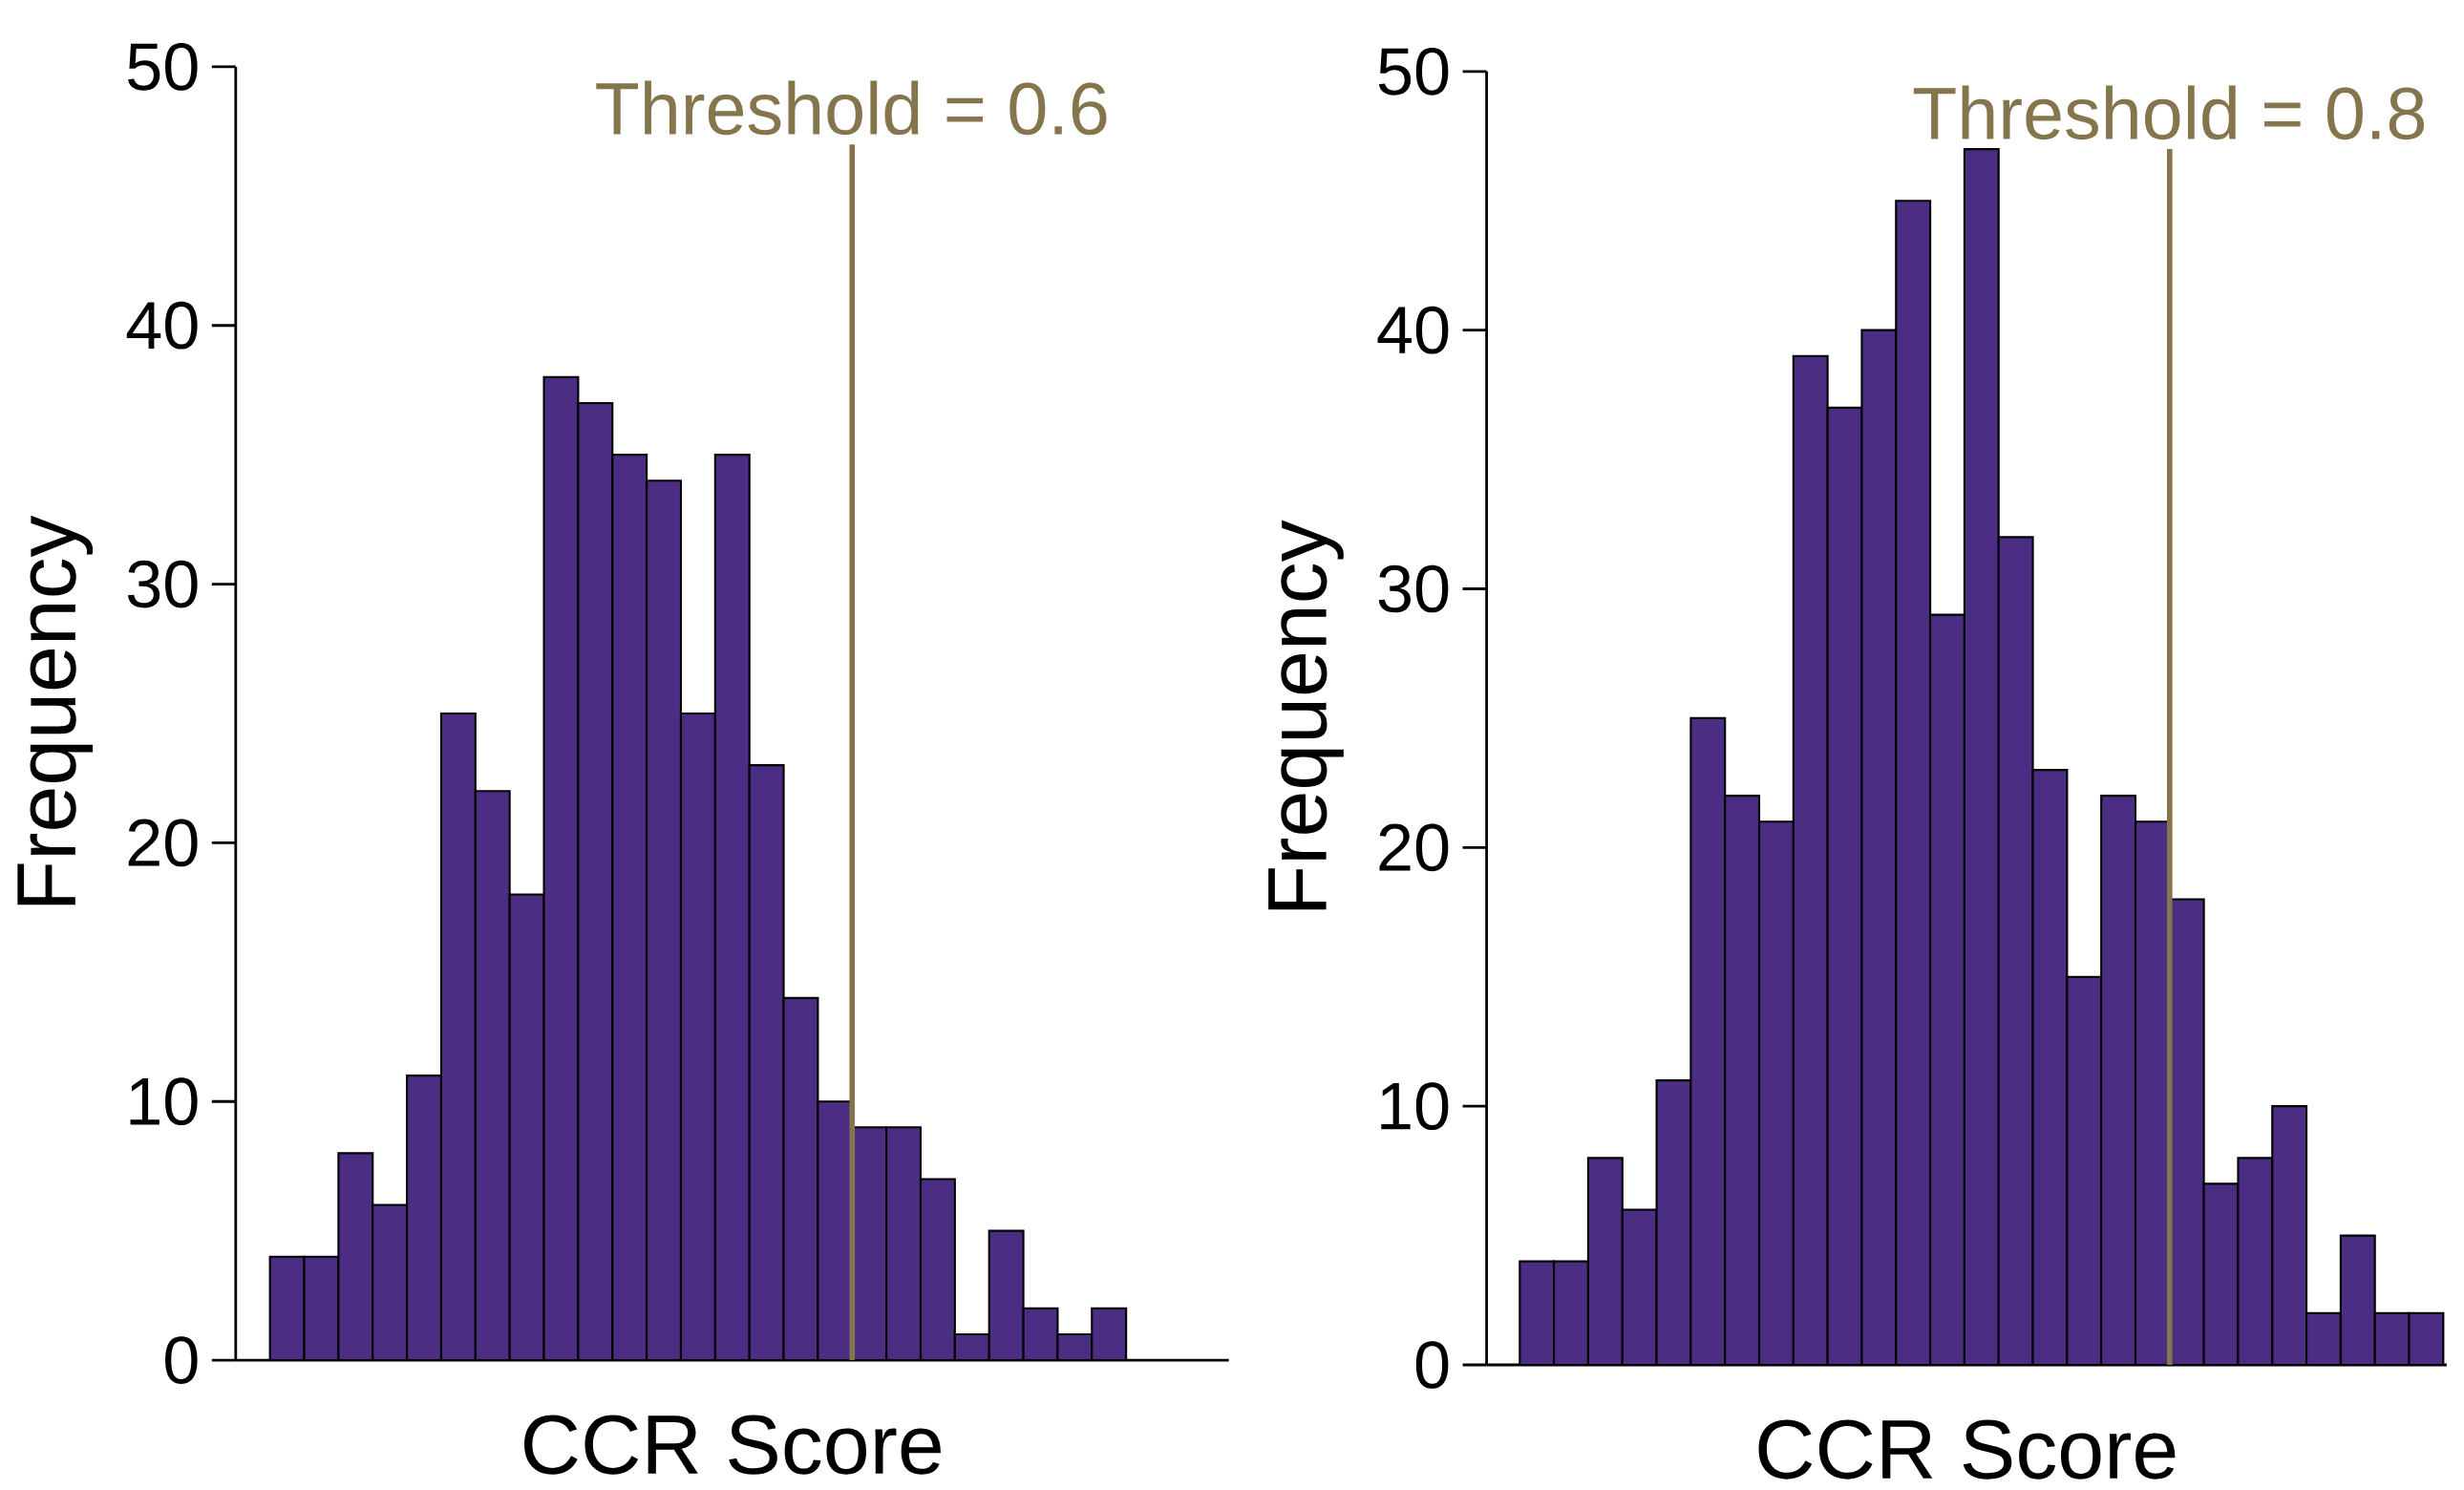 The height and width of the screenshot is (1490, 2464). Describe the element at coordinates (2169, 113) in the screenshot. I see `annotation: Threshold = 0.8` at that location.